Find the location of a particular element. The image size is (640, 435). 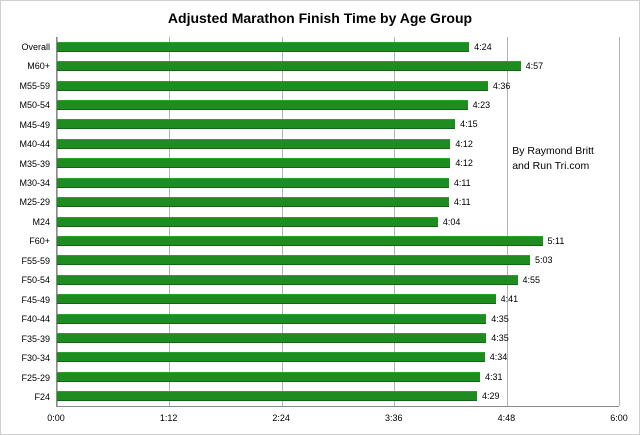

bar-value-label: 5:03 is located at coordinates (544, 260).